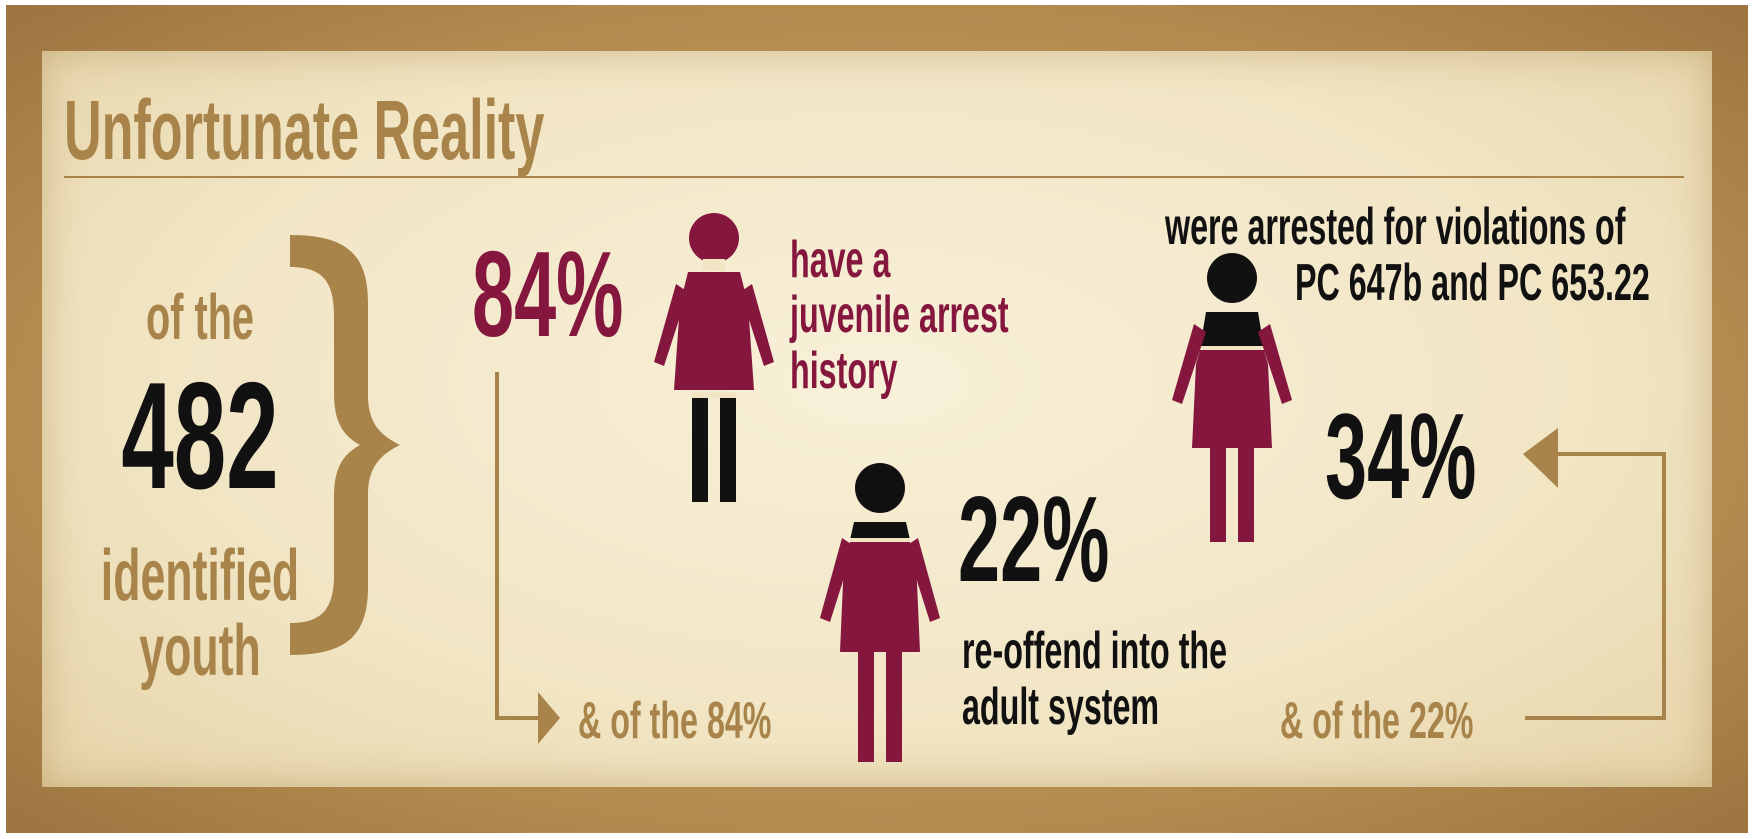 This screenshot has height=839, width=1754. Describe the element at coordinates (844, 371) in the screenshot. I see `stat-84-caption-line3: history` at that location.